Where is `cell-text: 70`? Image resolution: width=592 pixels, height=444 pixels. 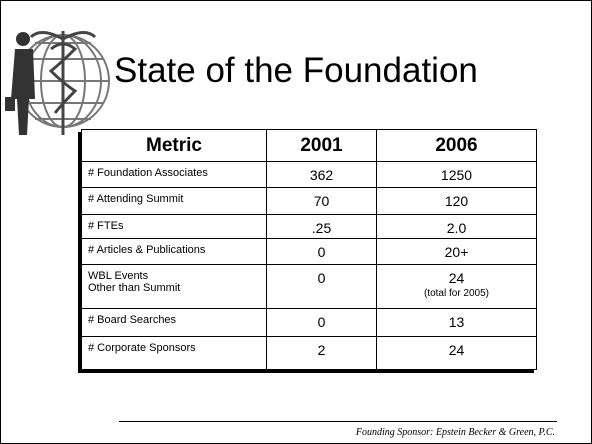
cell-text: 70 is located at coordinates (321, 201).